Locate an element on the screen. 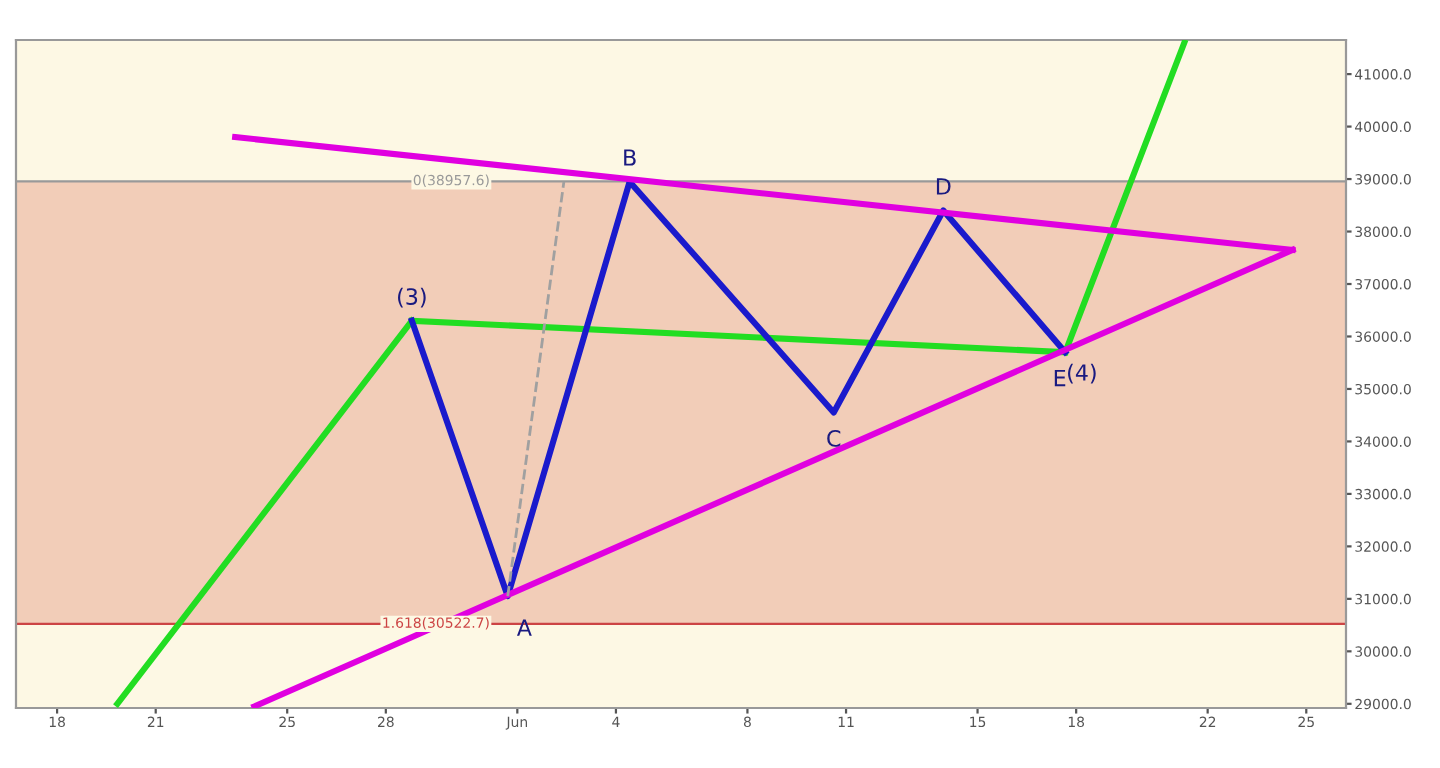  annotation: B is located at coordinates (630, 157).